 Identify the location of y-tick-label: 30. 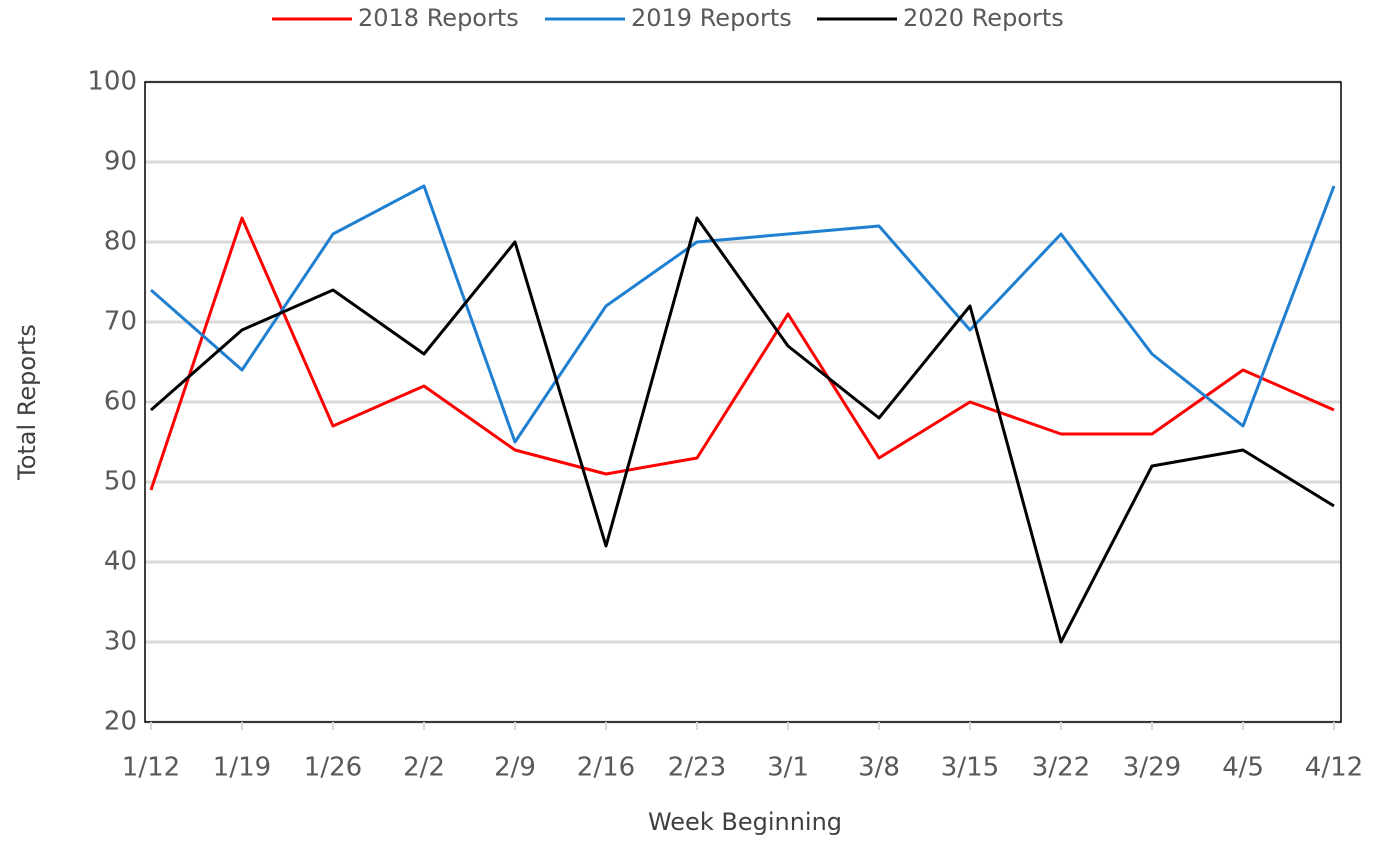
(120, 642).